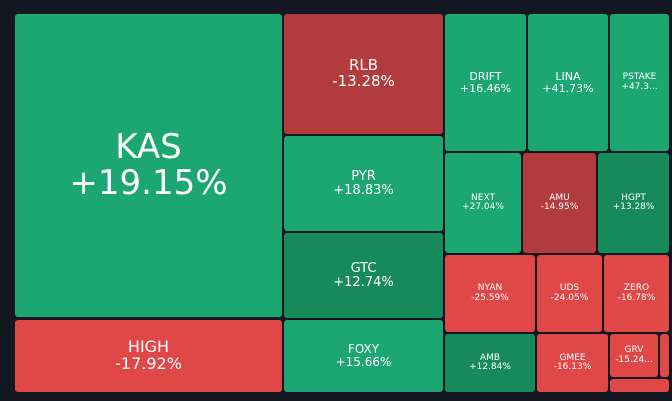  What do you see at coordinates (363, 190) in the screenshot?
I see `tile-change: +18.83%` at bounding box center [363, 190].